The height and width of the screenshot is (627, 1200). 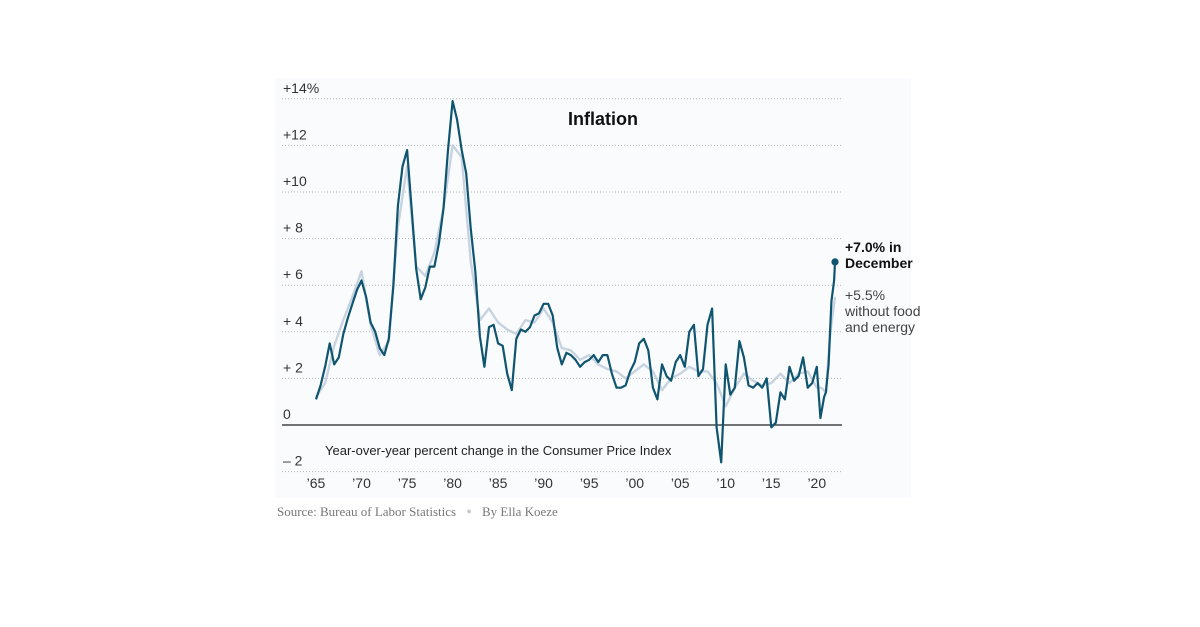 What do you see at coordinates (725, 483) in the screenshot?
I see `x-tick-label: ’10` at bounding box center [725, 483].